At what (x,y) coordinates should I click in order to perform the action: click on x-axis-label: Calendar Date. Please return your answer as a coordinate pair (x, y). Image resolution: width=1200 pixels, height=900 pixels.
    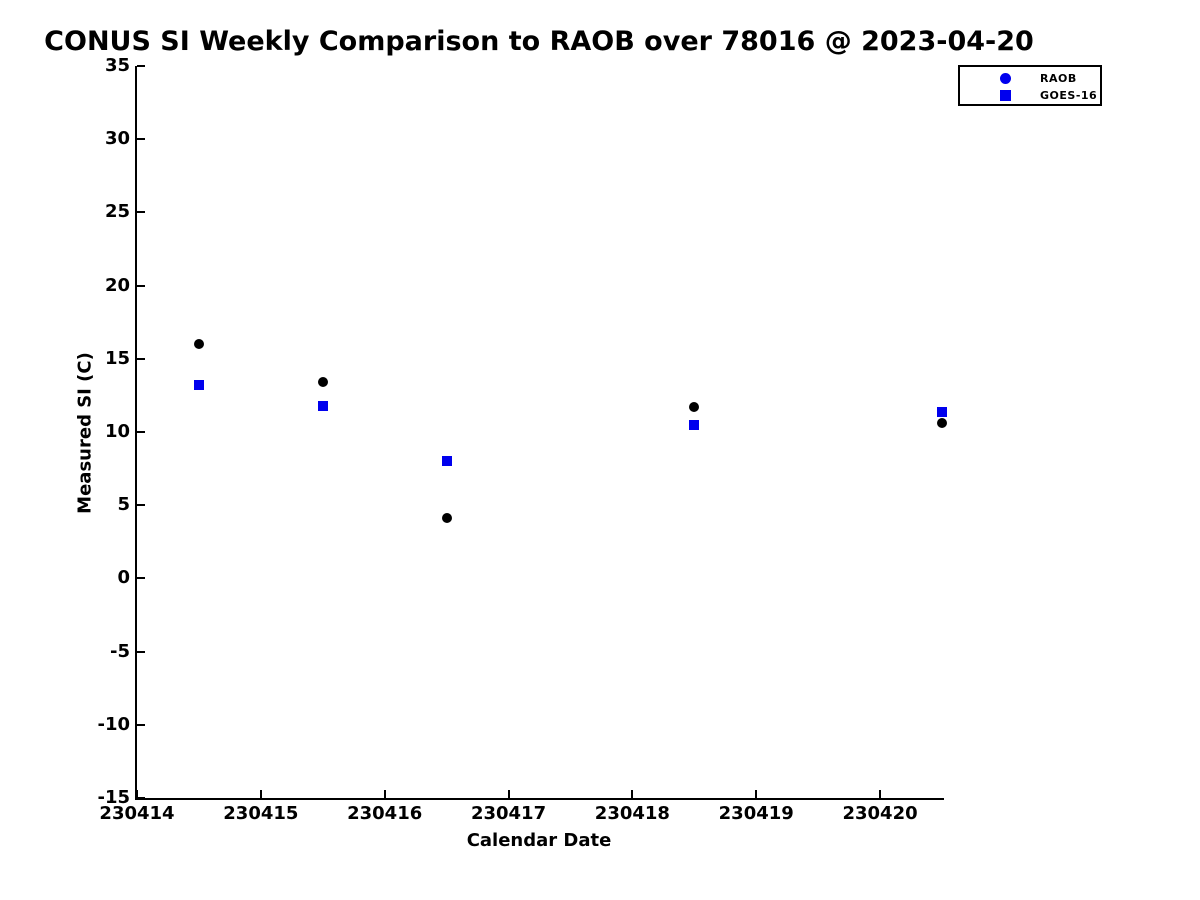
    Looking at the image, I should click on (539, 840).